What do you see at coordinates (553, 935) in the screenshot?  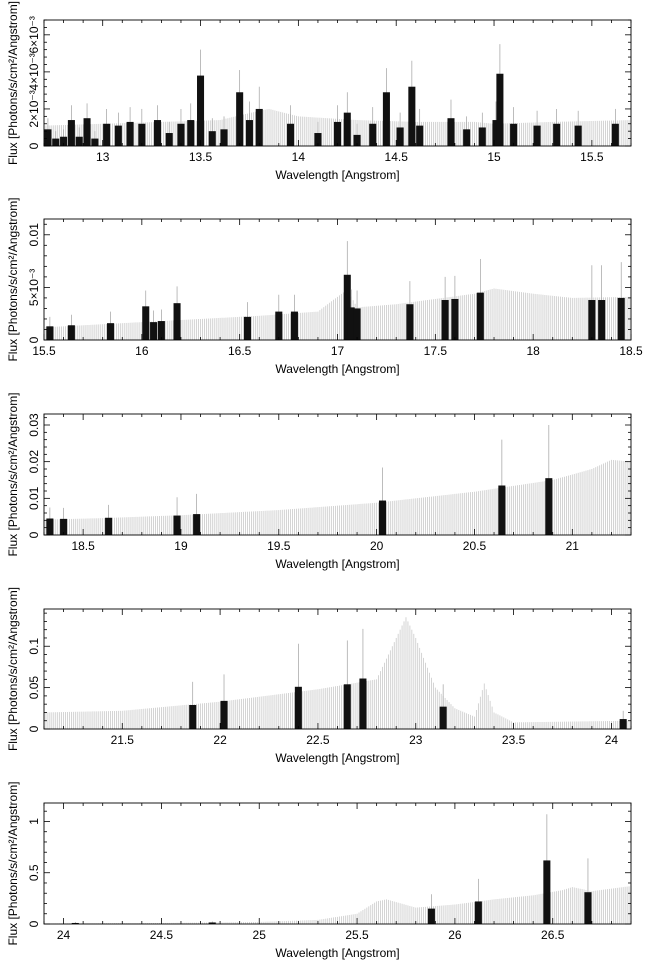 I see `x-tick-label: 26.5` at bounding box center [553, 935].